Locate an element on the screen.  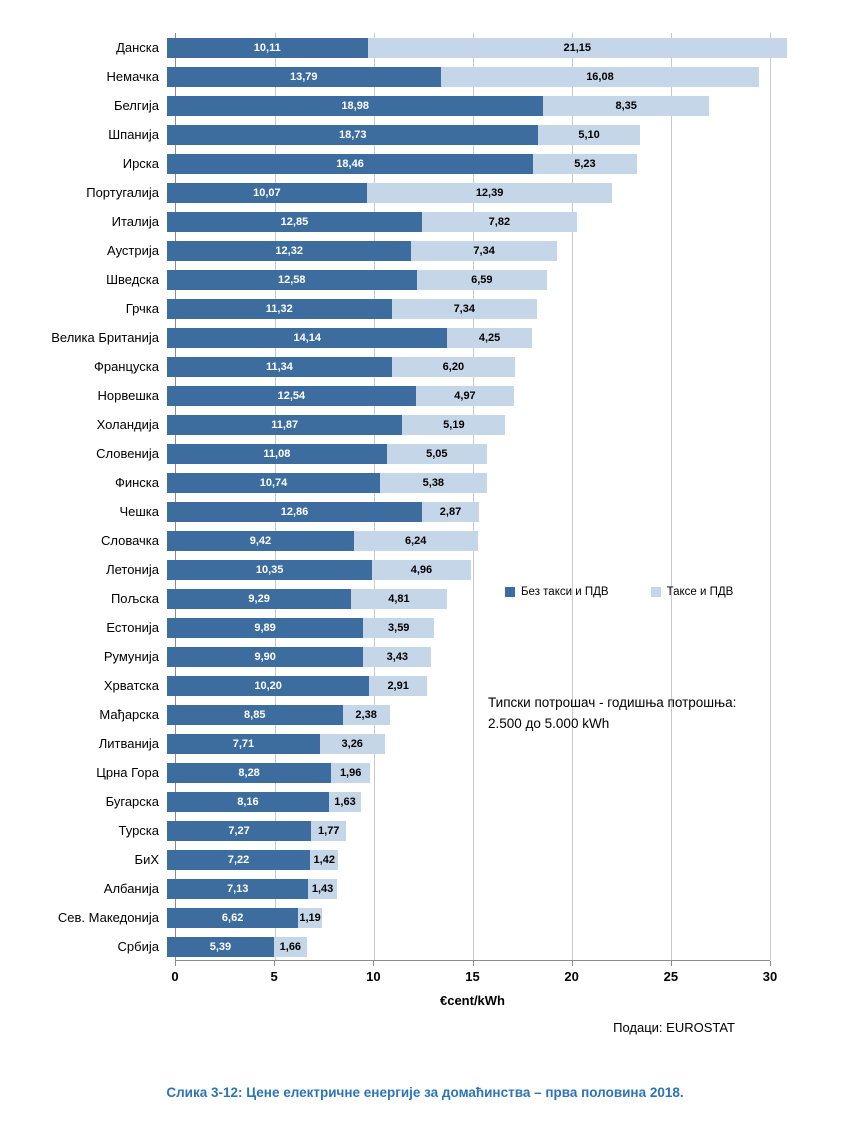
tick-label: 20 is located at coordinates (571, 976).